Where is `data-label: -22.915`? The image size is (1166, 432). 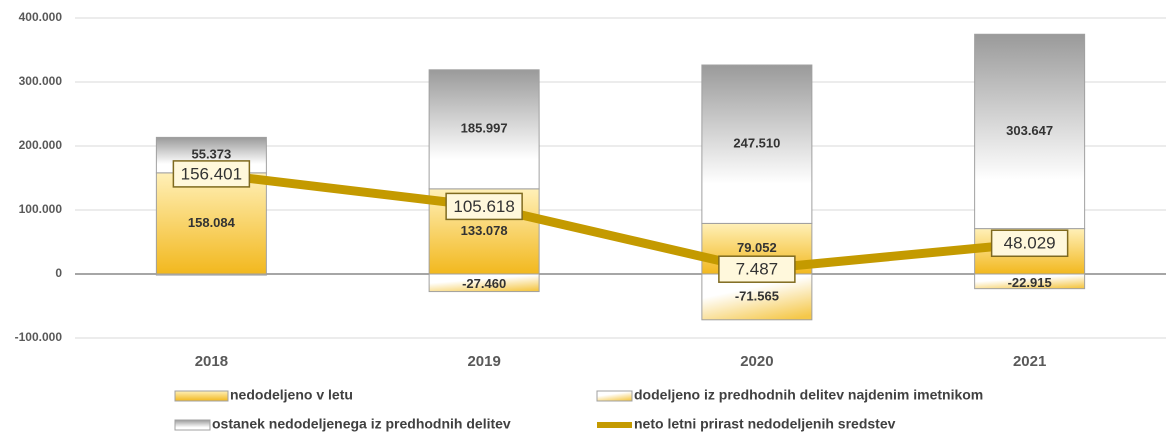
data-label: -22.915 is located at coordinates (1030, 282).